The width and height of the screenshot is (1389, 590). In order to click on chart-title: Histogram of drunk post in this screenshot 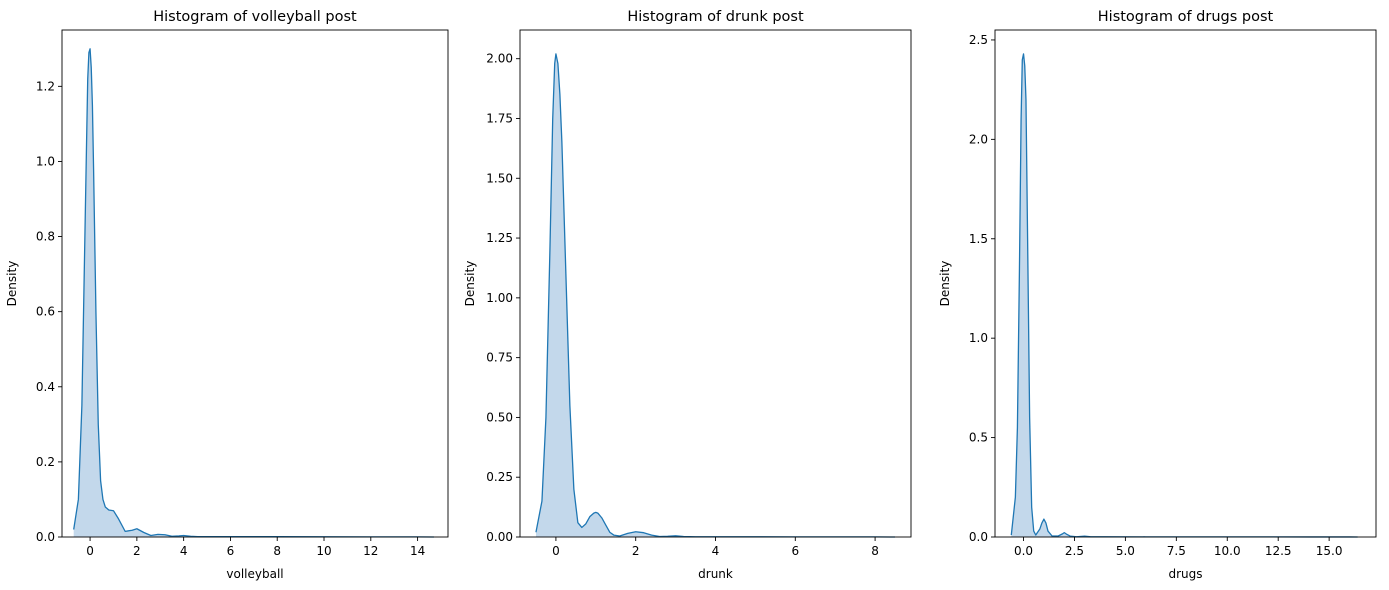, I will do `click(715, 17)`.